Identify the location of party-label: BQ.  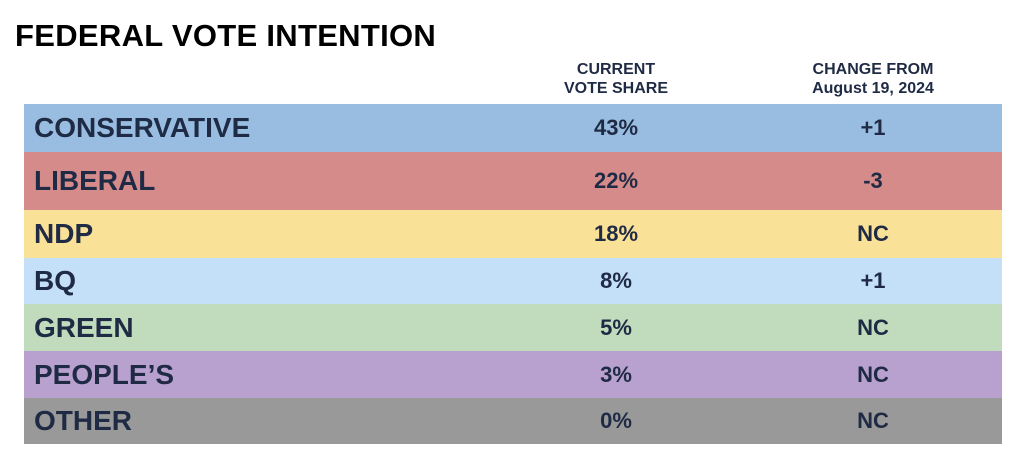
(55, 280).